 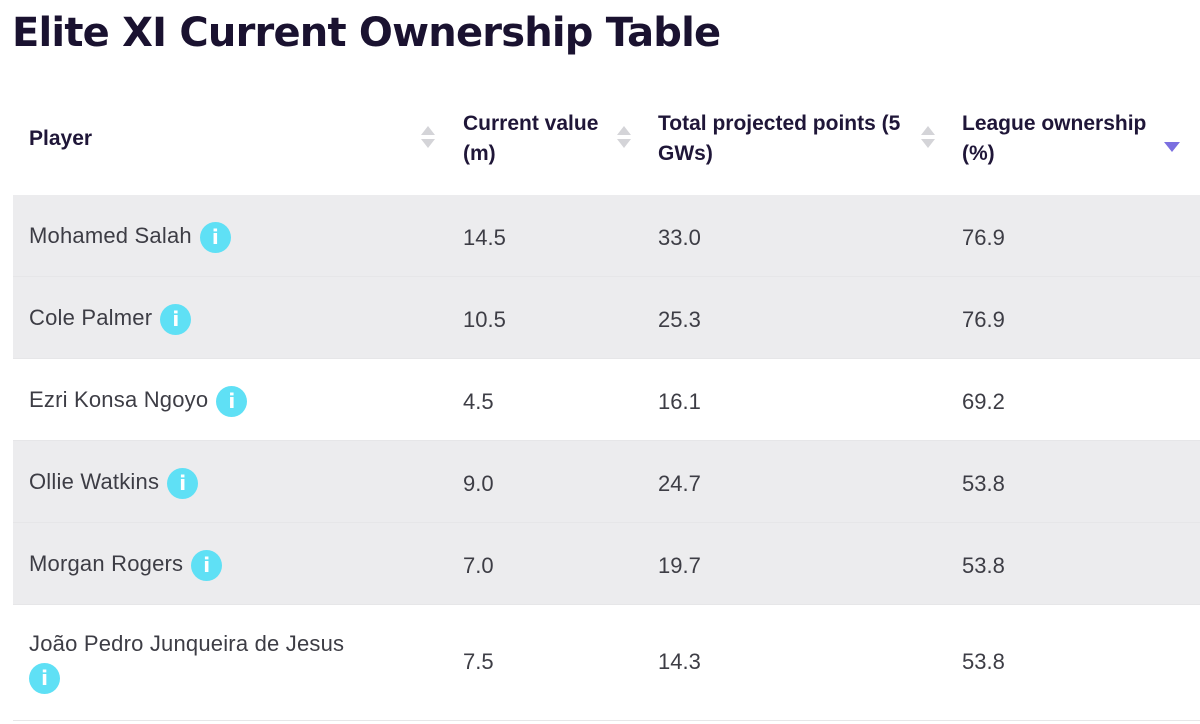 What do you see at coordinates (478, 565) in the screenshot?
I see `current-value-cell: 7.0` at bounding box center [478, 565].